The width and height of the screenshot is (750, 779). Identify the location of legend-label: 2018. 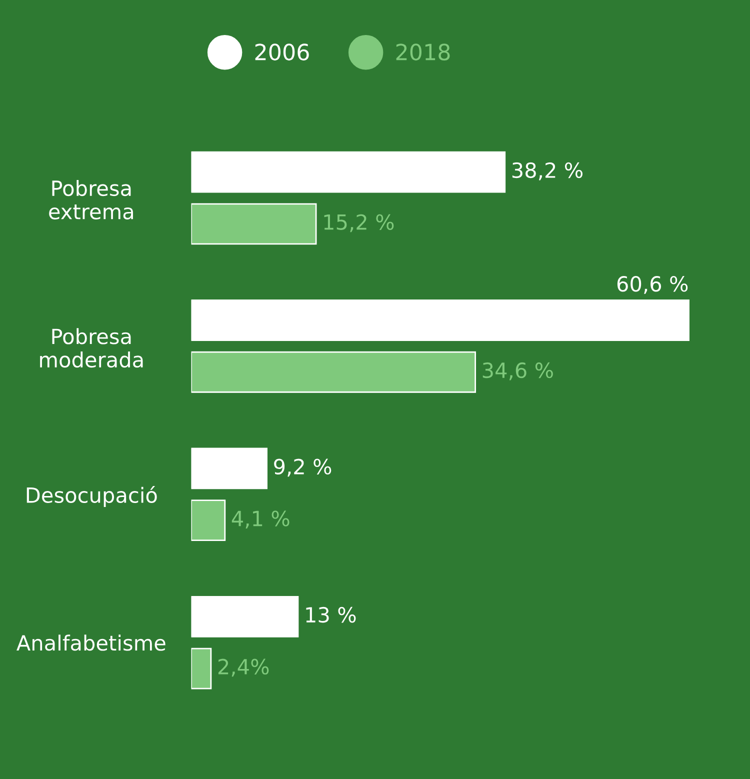
(423, 52).